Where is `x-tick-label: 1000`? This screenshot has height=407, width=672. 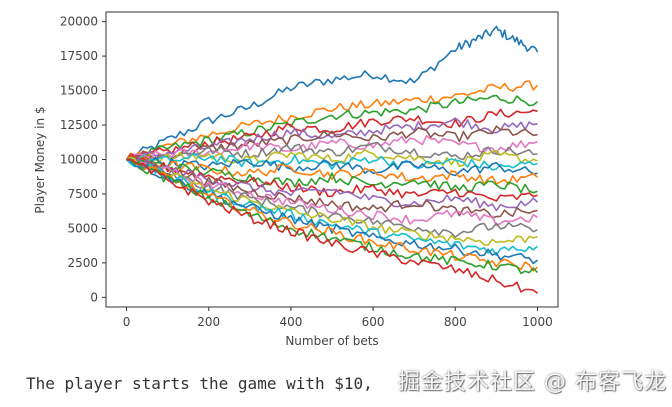
x-tick-label: 1000 is located at coordinates (537, 322).